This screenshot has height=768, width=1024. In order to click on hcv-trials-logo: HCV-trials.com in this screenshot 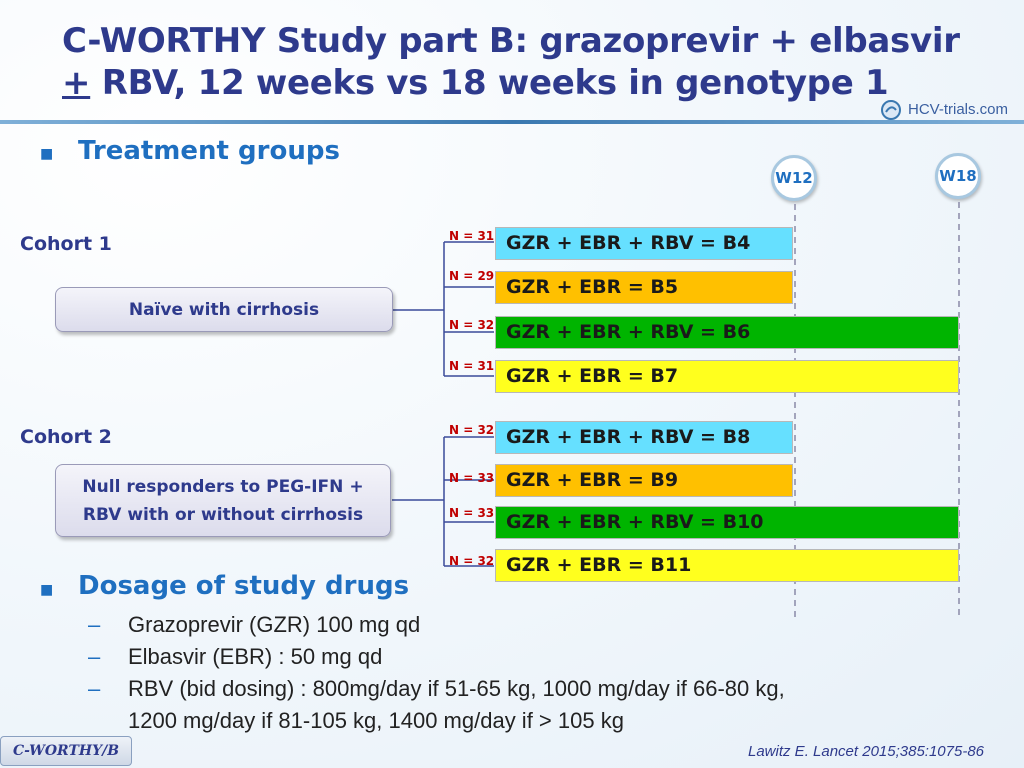, I will do `click(950, 111)`.